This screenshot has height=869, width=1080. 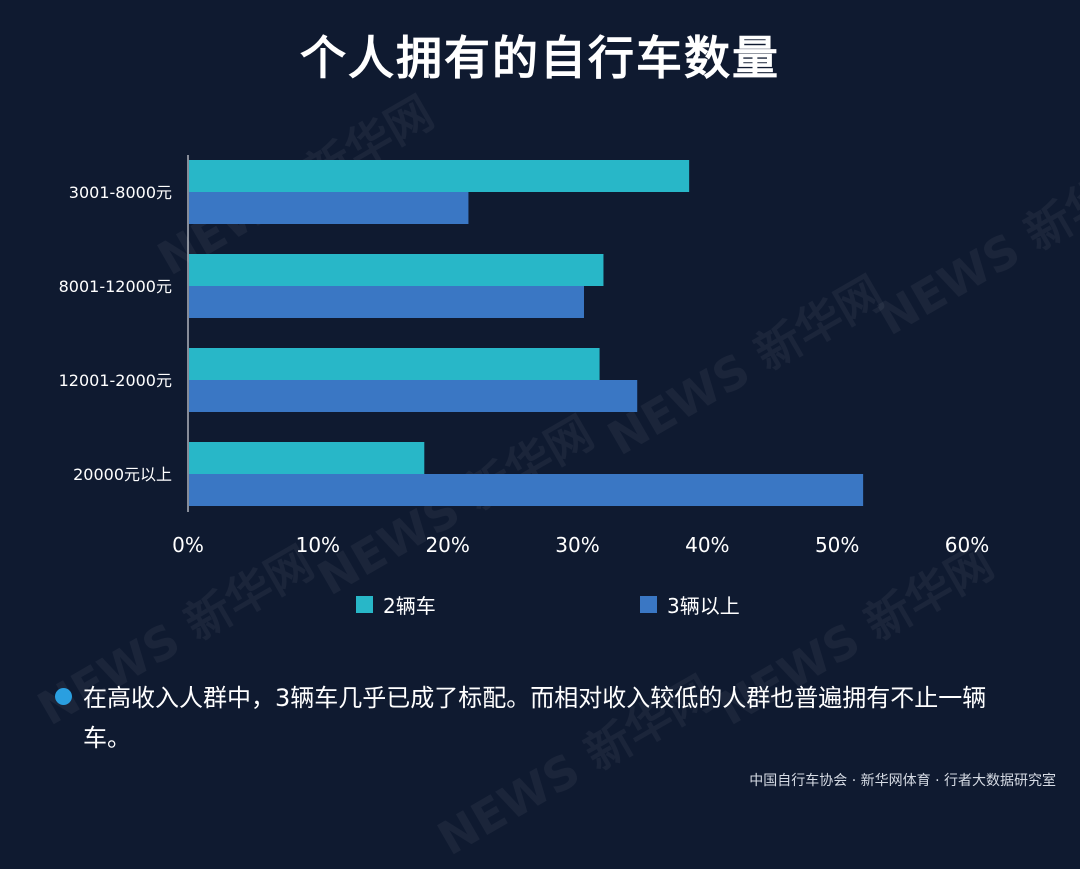 I want to click on insight-note: 在高收入人群中，3辆车几乎已成了标配。而相对收入较低的人群也普遍拥有不止一辆车。, so click(x=535, y=718).